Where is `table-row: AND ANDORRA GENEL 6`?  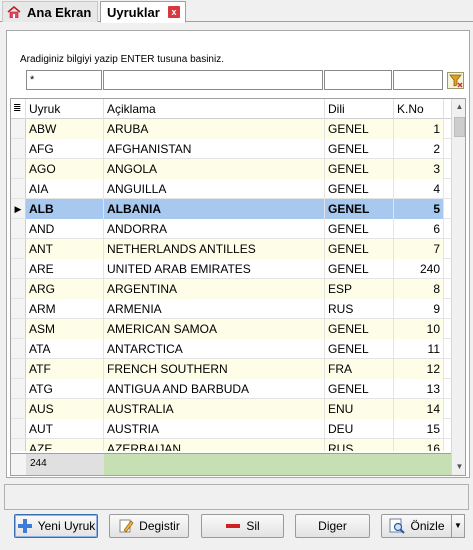
table-row: AND ANDORRA GENEL 6 is located at coordinates (231, 229).